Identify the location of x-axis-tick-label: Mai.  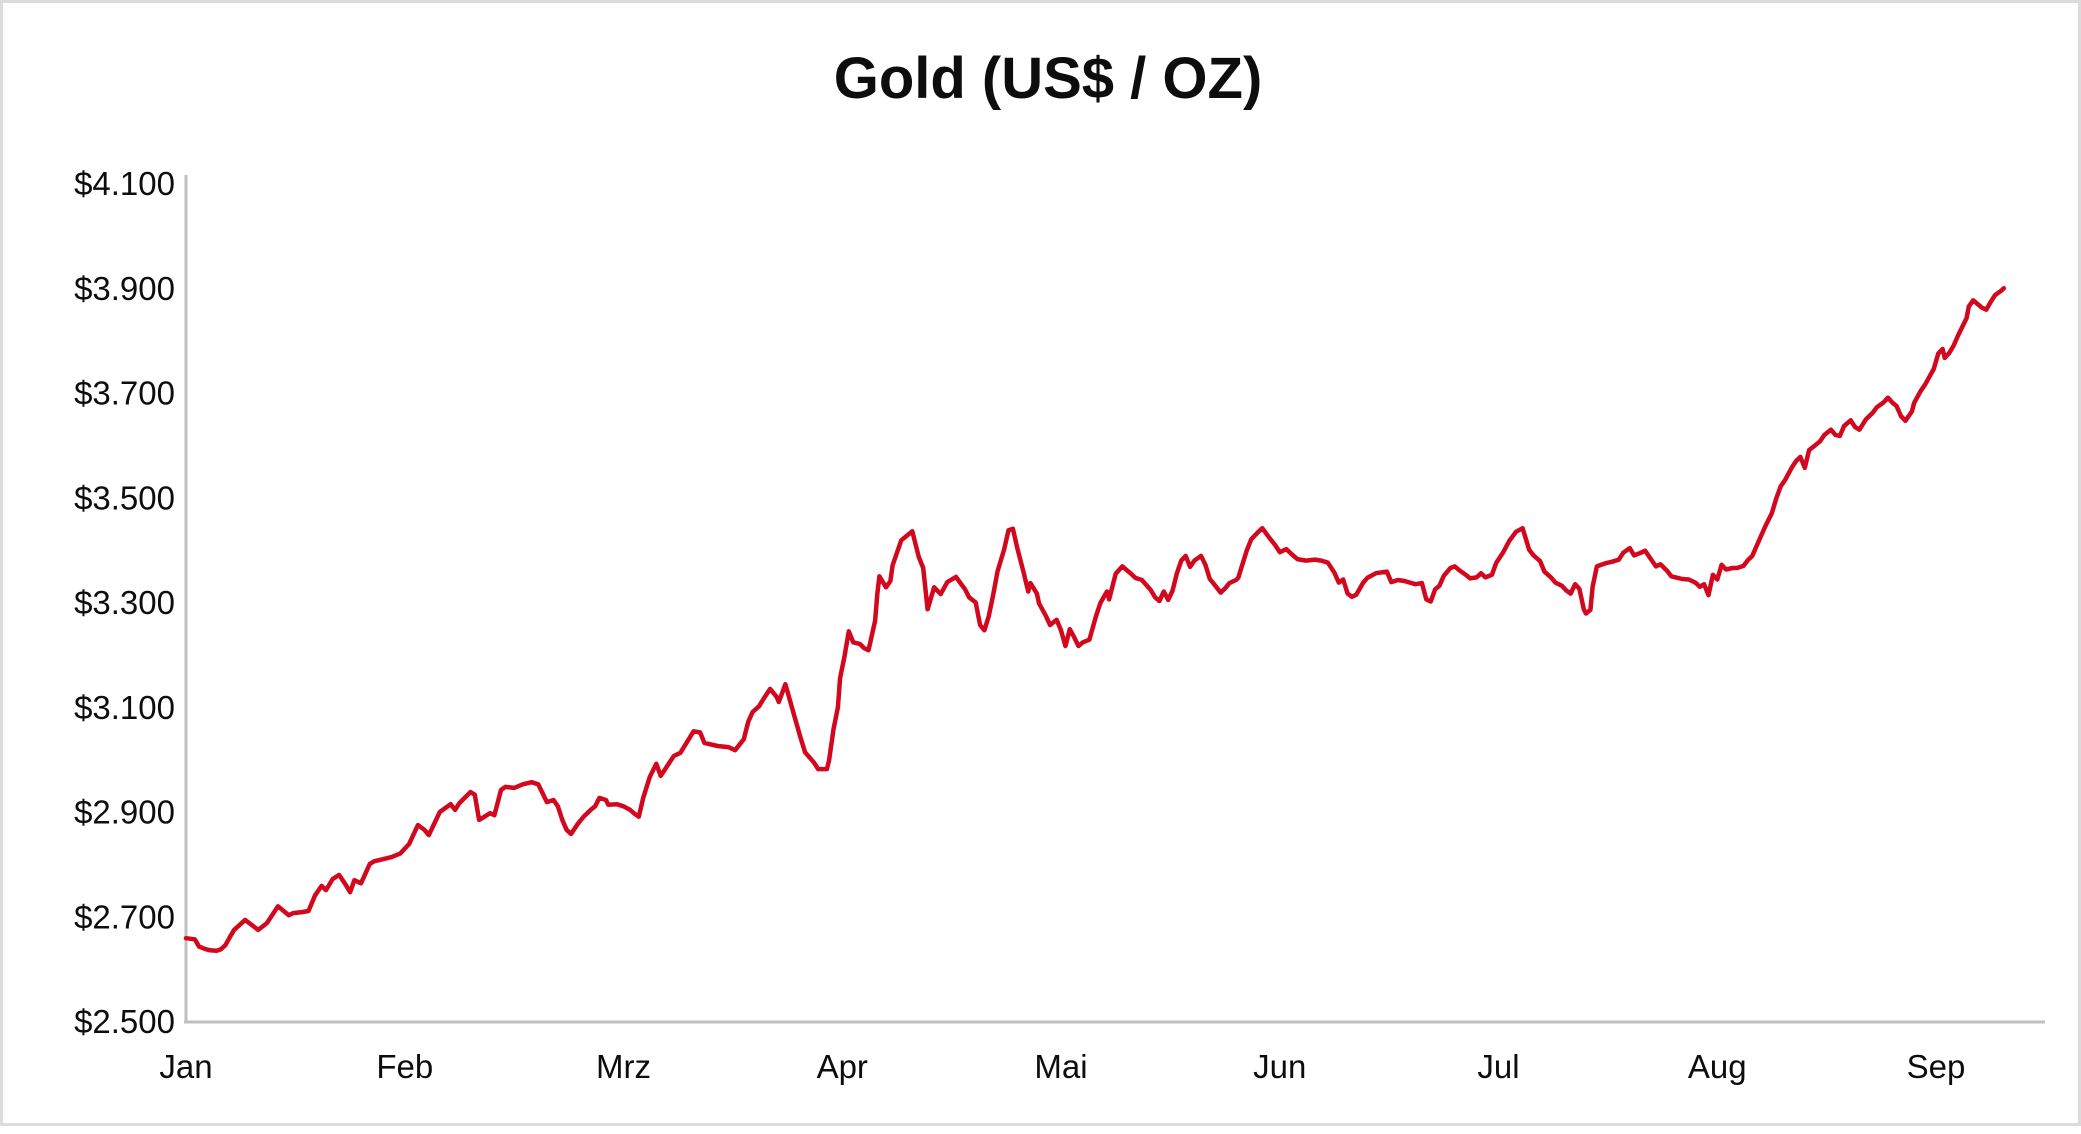
(1060, 1066).